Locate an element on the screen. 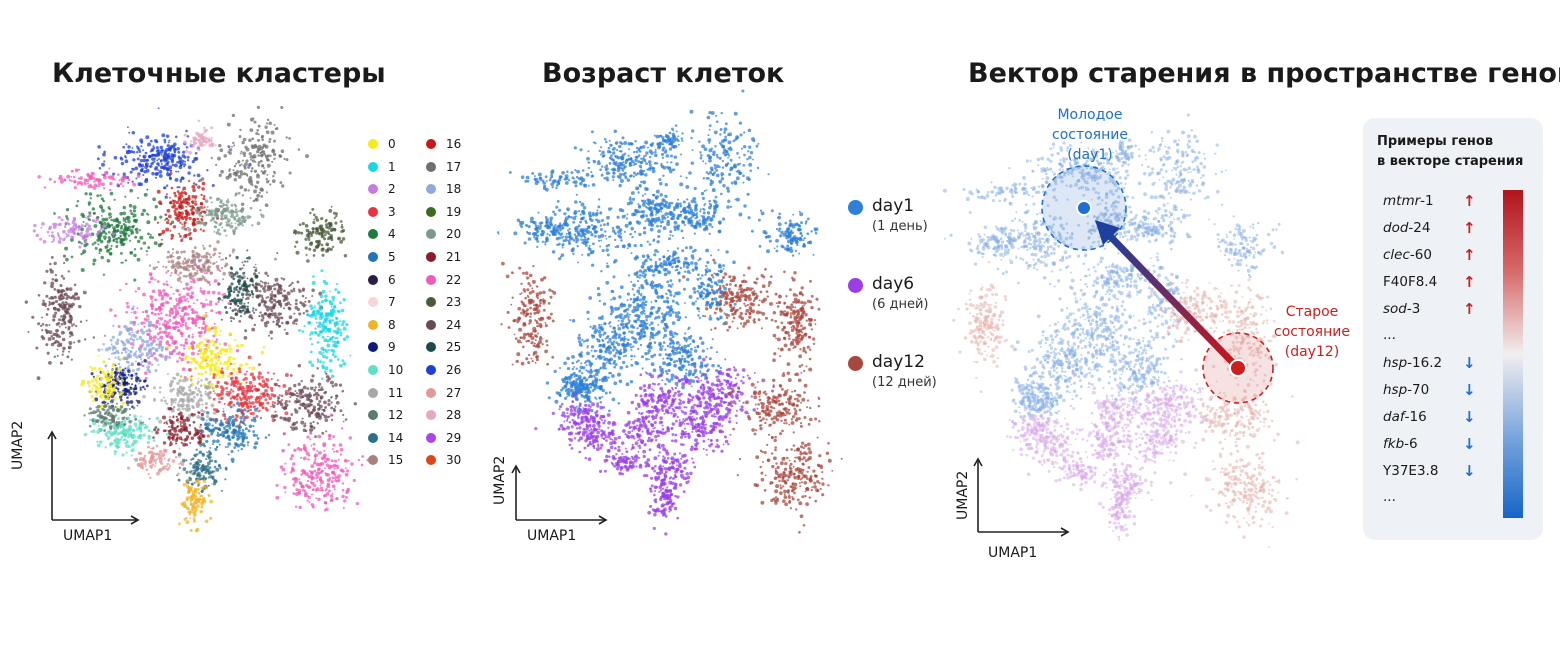 The image size is (1560, 649). gene-name-italic: fkb is located at coordinates (1394, 444).